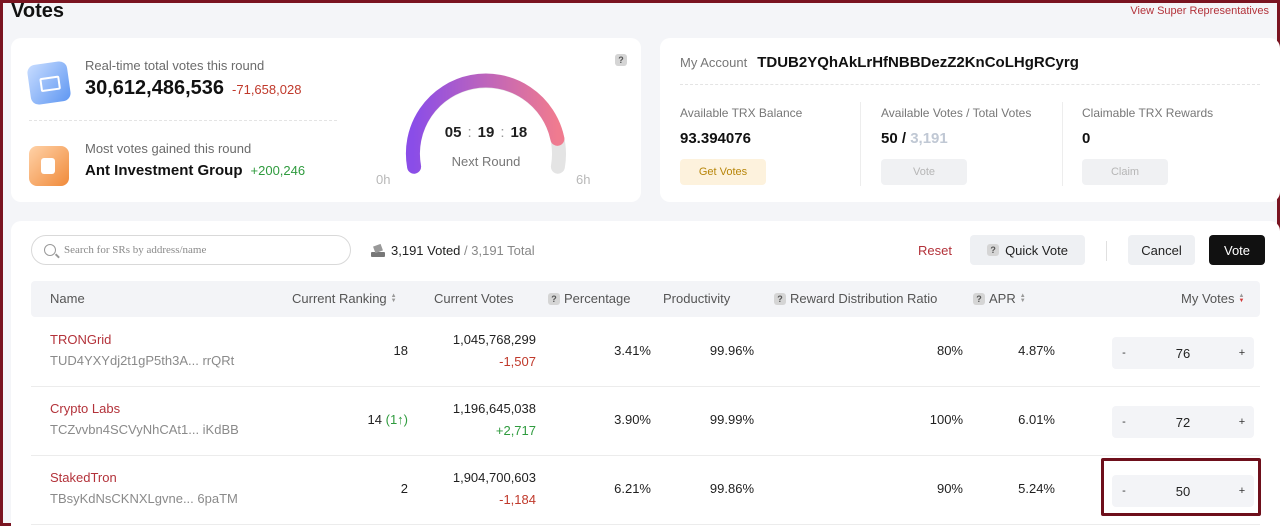 The image size is (1280, 526). Describe the element at coordinates (404, 488) in the screenshot. I see `ranking-value: 2` at that location.